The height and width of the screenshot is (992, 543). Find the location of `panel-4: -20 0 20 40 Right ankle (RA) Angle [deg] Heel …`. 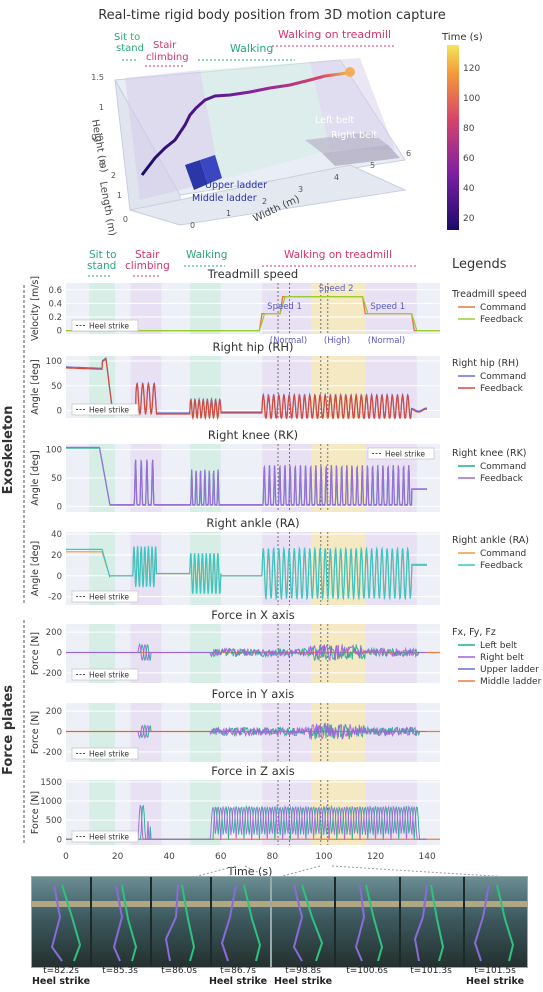

panel-4: -20 0 20 40 Right ankle (RA) Angle [deg] Heel … is located at coordinates (235, 560).